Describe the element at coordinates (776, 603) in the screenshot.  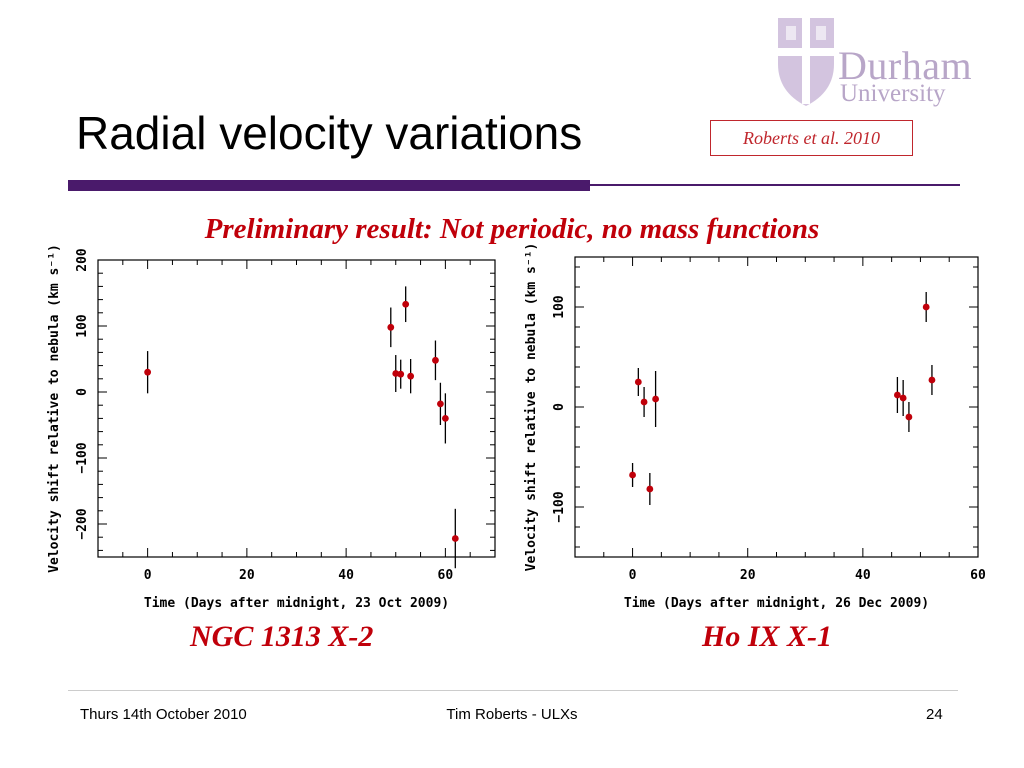
I see `x-axis-label: Time (Days after midnight, 26 Dec 2009)` at that location.